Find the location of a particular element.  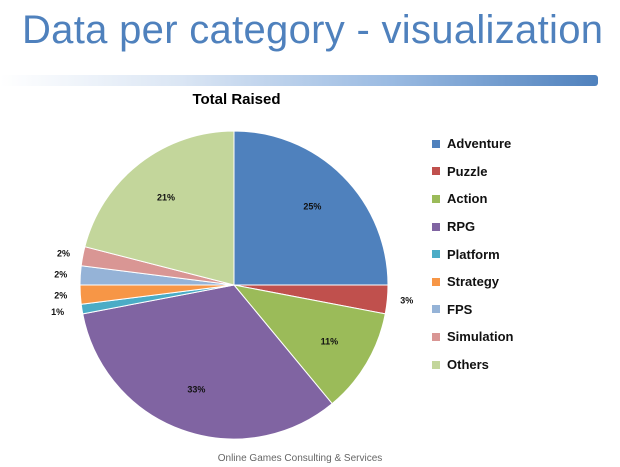

data-label-puzzle: 3% is located at coordinates (406, 301).